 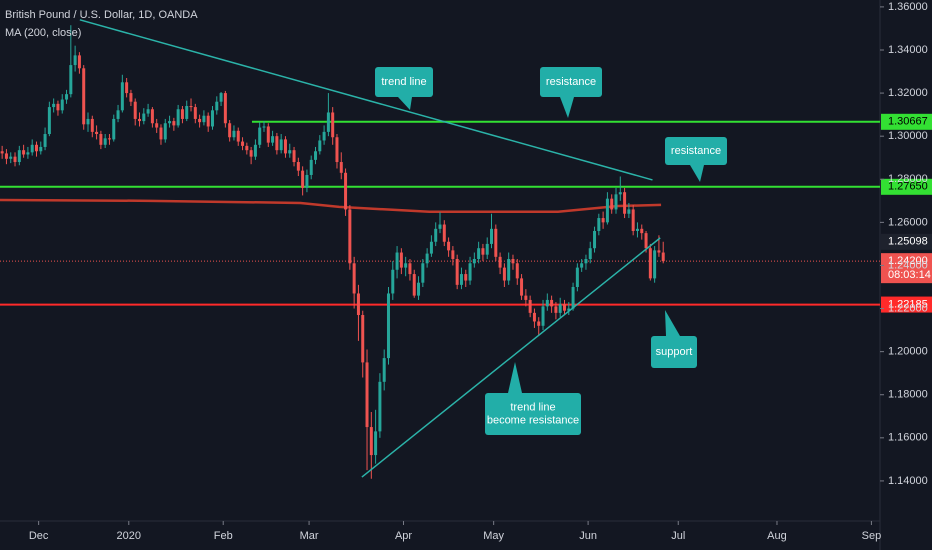 I want to click on level-tag-label: 1.30667, so click(x=908, y=122).